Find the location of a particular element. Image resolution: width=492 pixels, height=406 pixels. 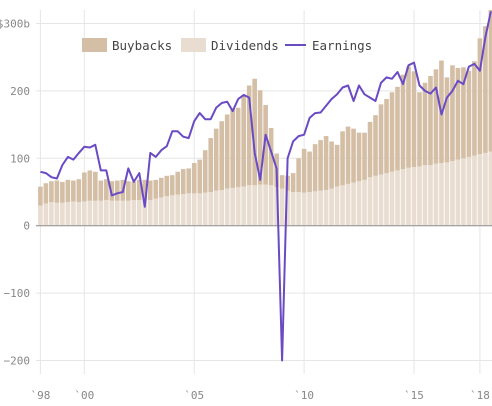

y-tick-label: 100 is located at coordinates (20, 158).